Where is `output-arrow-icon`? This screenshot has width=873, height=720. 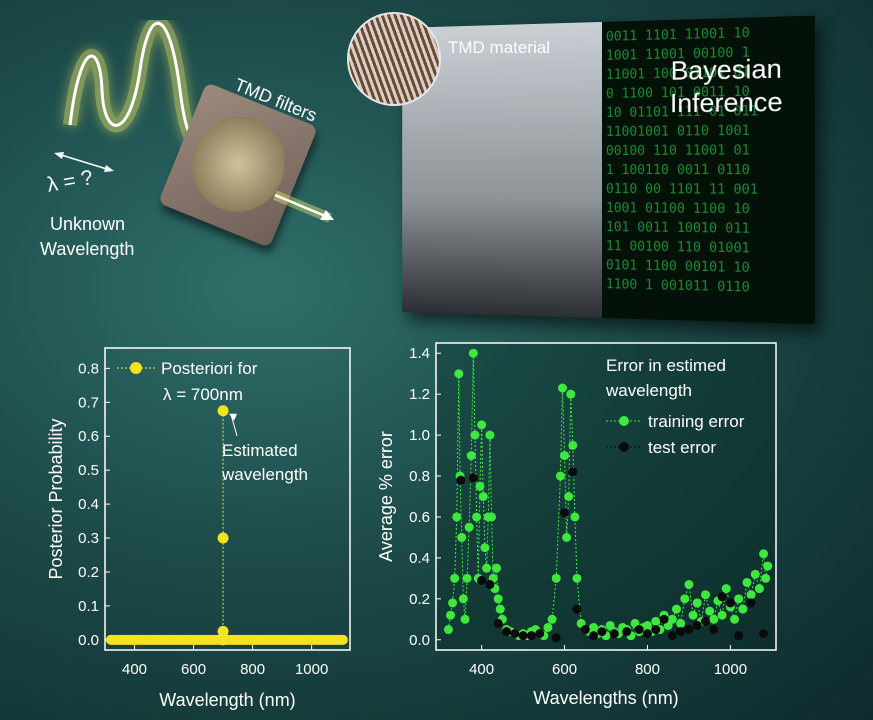
output-arrow-icon is located at coordinates (310, 210).